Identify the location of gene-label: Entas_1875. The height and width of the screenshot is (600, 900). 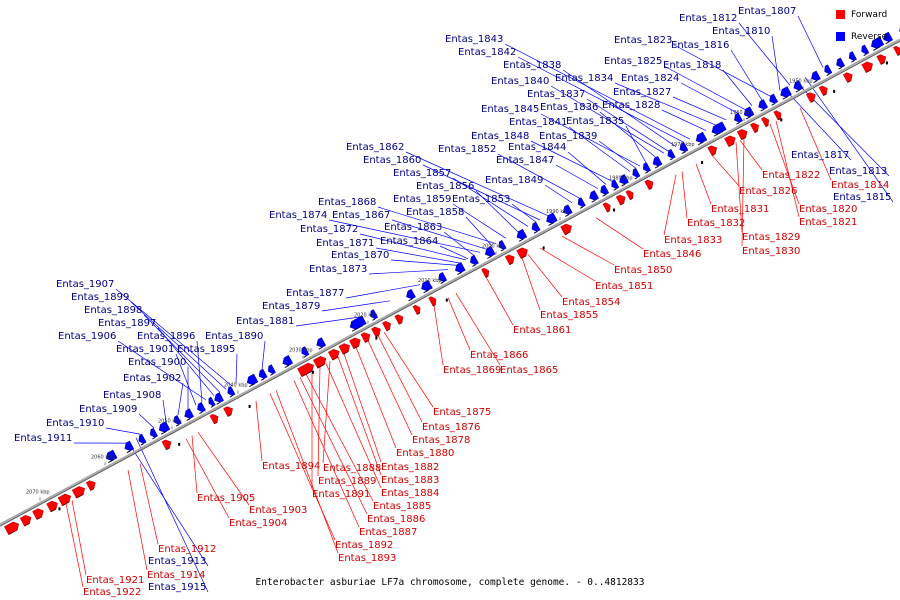
(462, 412).